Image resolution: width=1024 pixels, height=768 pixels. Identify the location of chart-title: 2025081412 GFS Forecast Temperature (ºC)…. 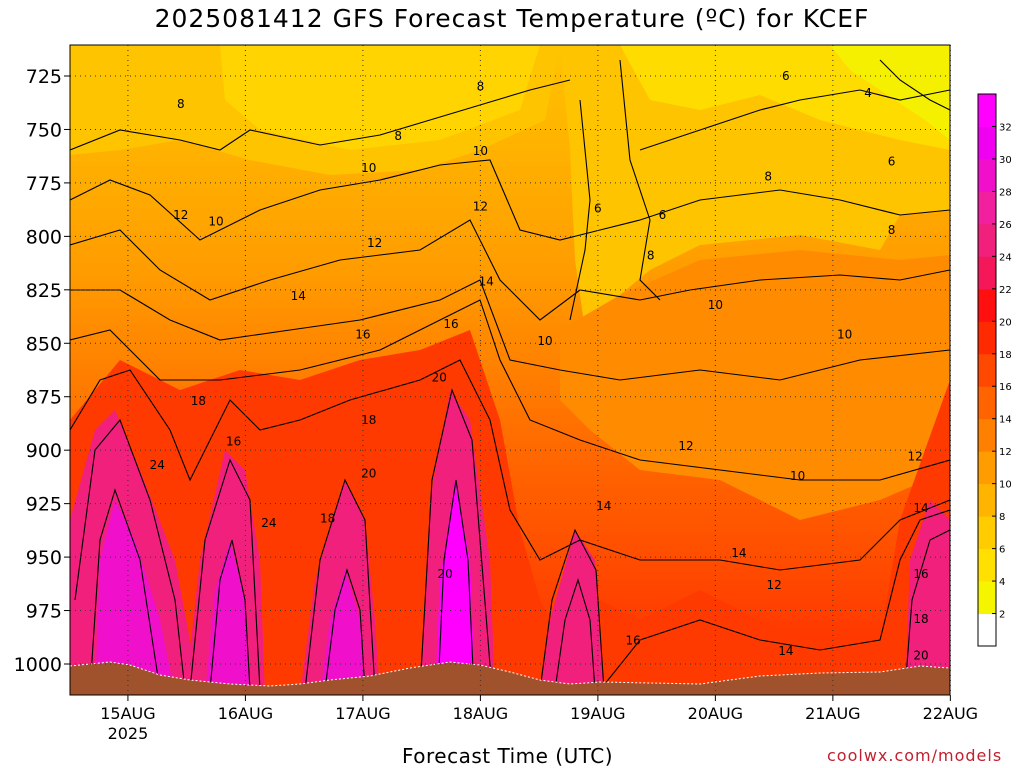
(512, 18).